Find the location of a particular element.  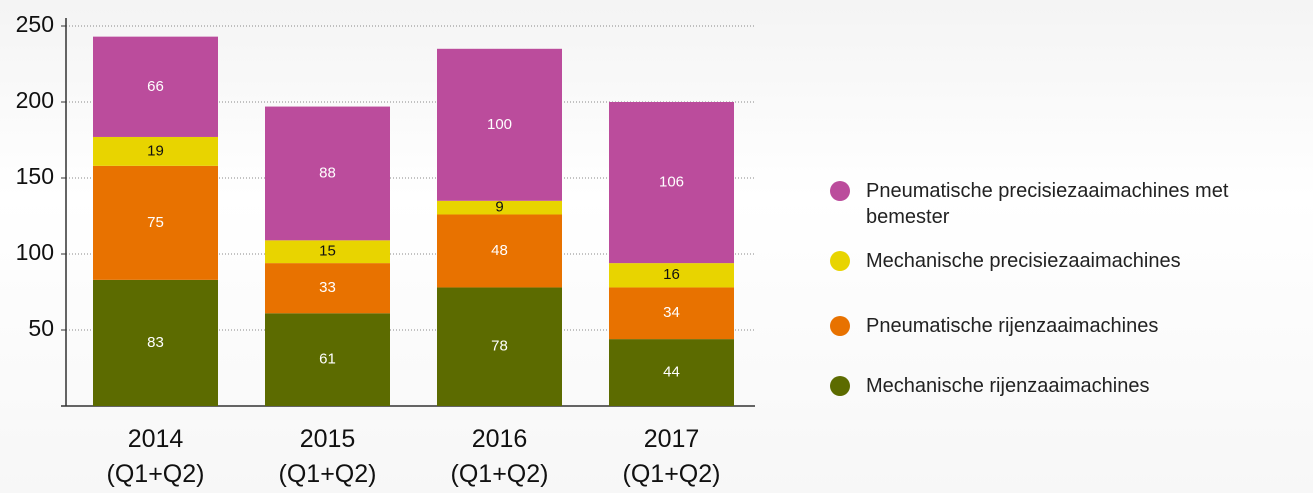

data-label: 100 is located at coordinates (499, 124).